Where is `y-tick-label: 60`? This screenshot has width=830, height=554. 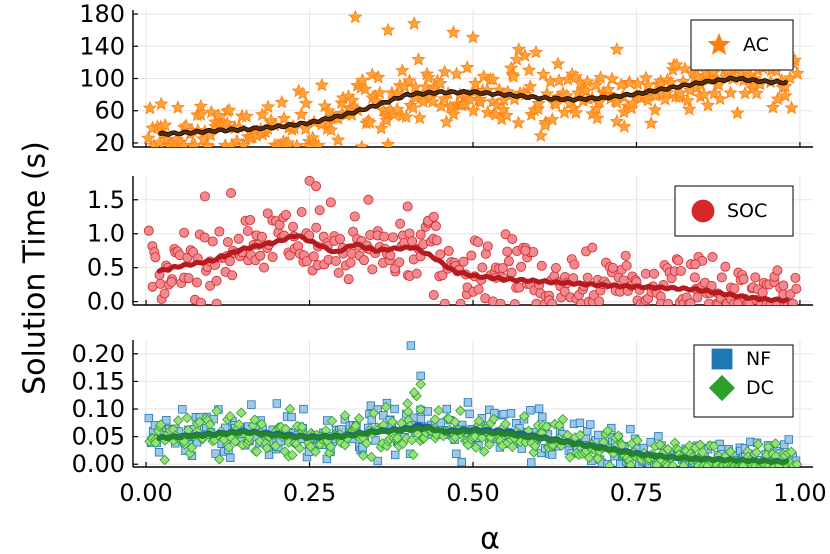 y-tick-label: 60 is located at coordinates (109, 111).